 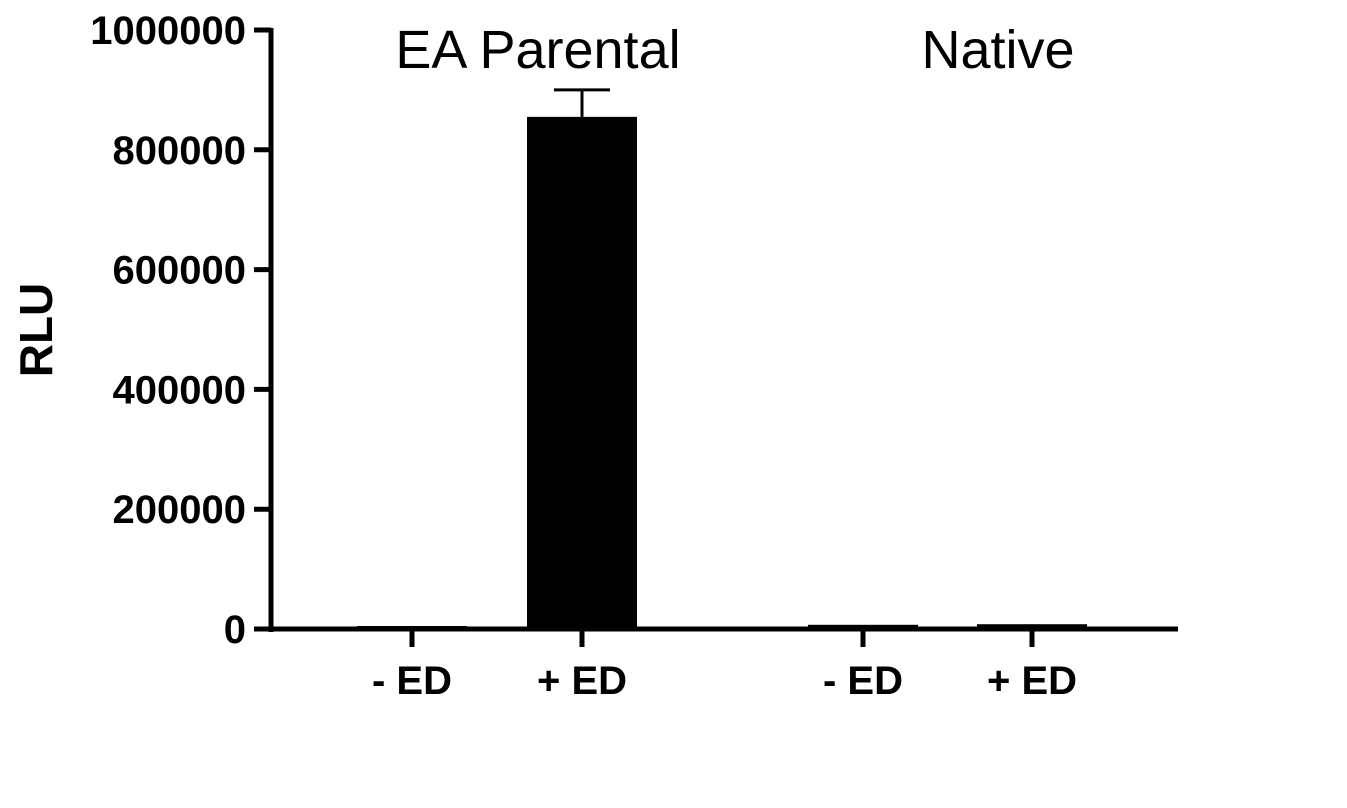 I want to click on y-tick-label: 0, so click(x=235, y=630).